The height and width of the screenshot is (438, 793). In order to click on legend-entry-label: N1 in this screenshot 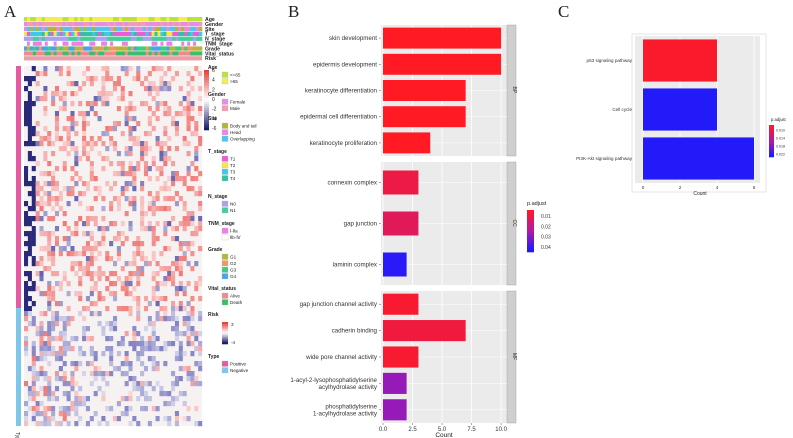, I will do `click(233, 210)`.